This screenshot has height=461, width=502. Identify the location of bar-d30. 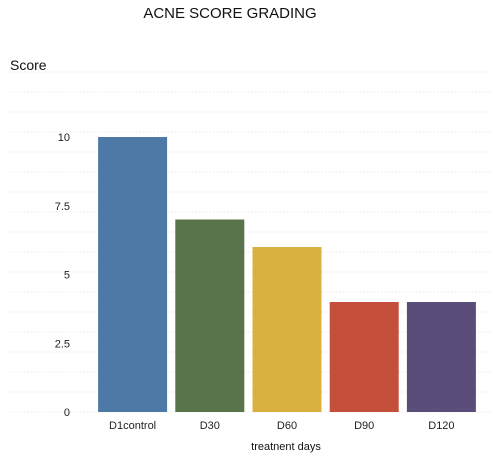
(210, 315).